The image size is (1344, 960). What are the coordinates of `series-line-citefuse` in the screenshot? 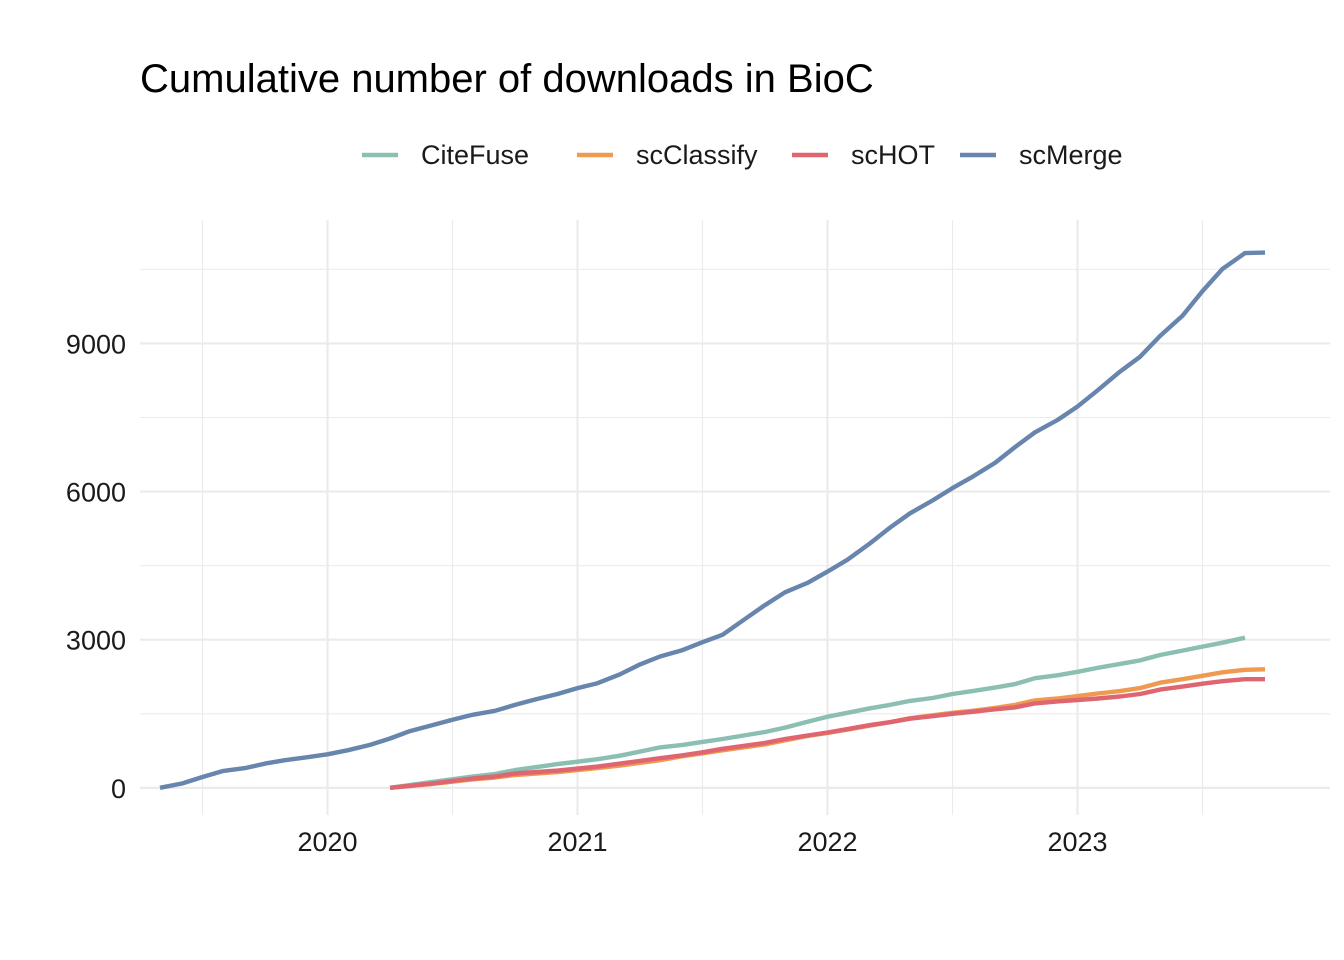 It's located at (817, 712).